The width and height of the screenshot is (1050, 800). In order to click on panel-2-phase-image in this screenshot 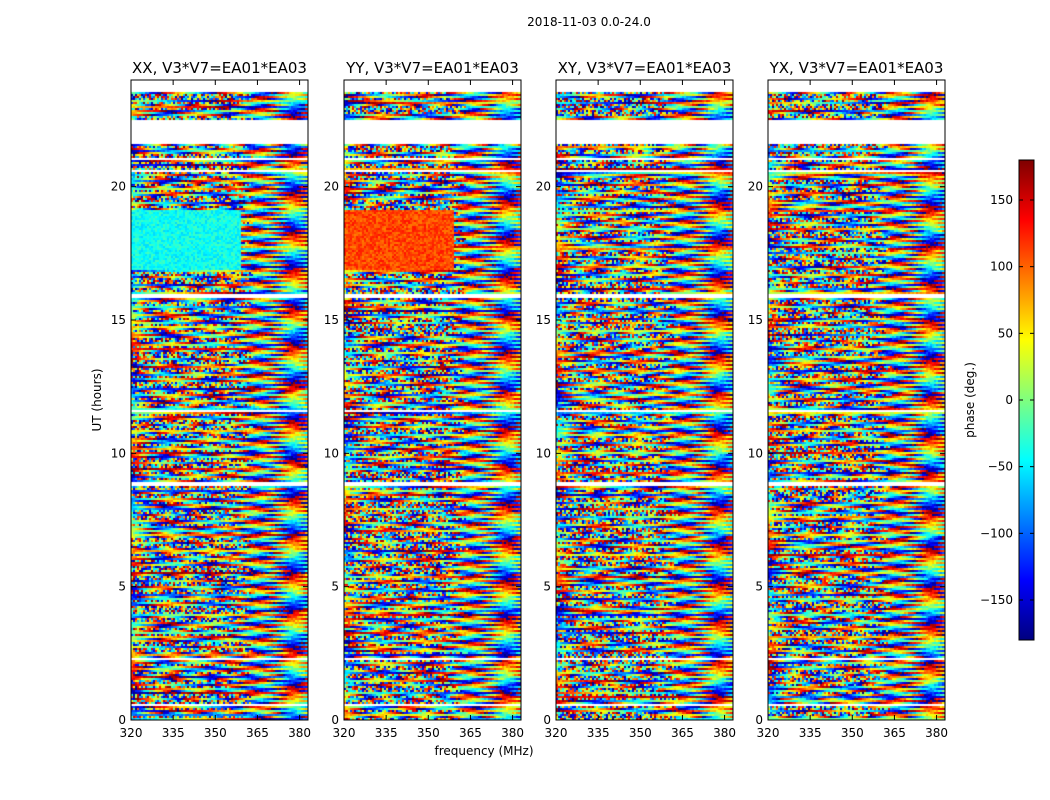, I will do `click(644, 400)`.